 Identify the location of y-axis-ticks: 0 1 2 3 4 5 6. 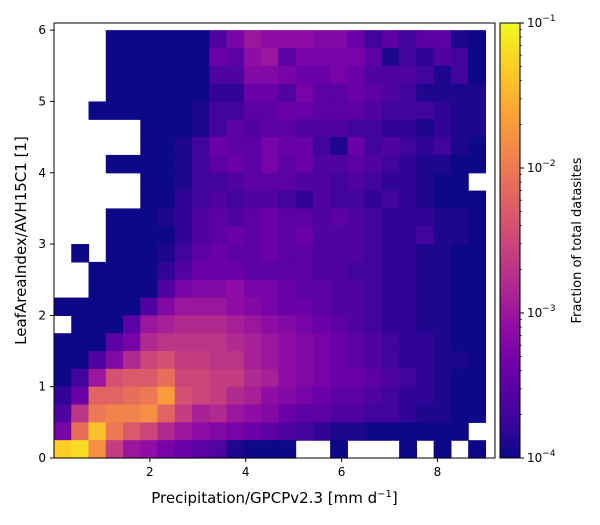
(46, 244).